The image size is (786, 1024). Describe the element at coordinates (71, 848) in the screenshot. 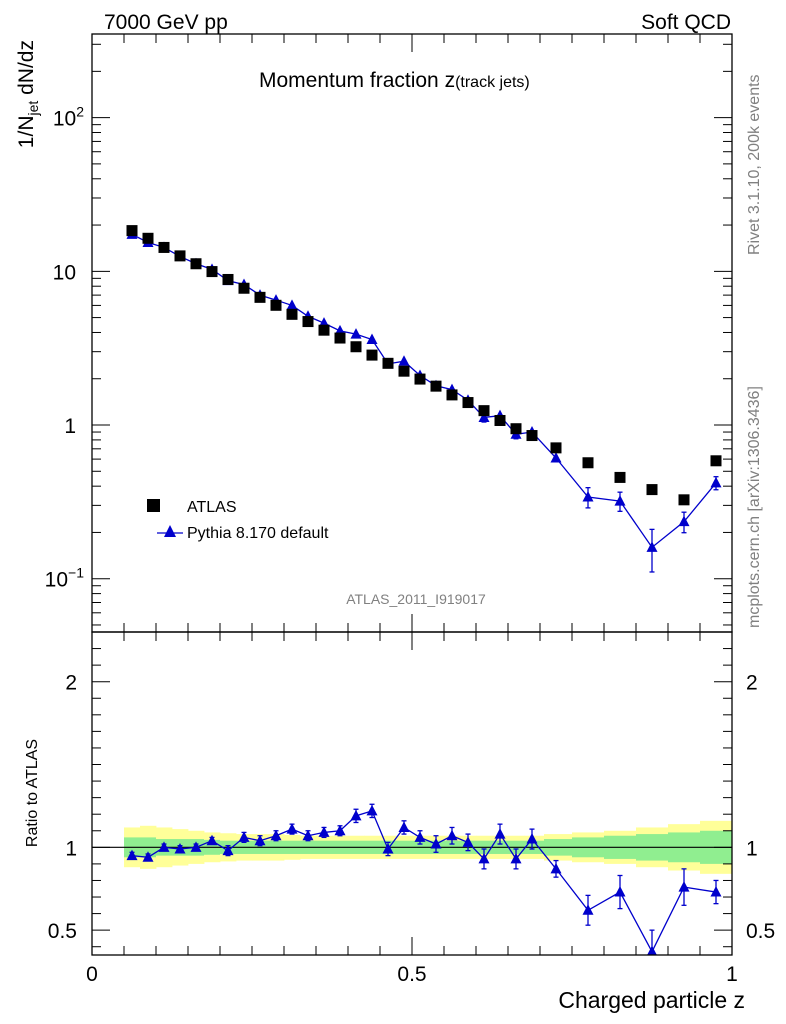

I see `ratio-y-tick-label-left: 1` at that location.